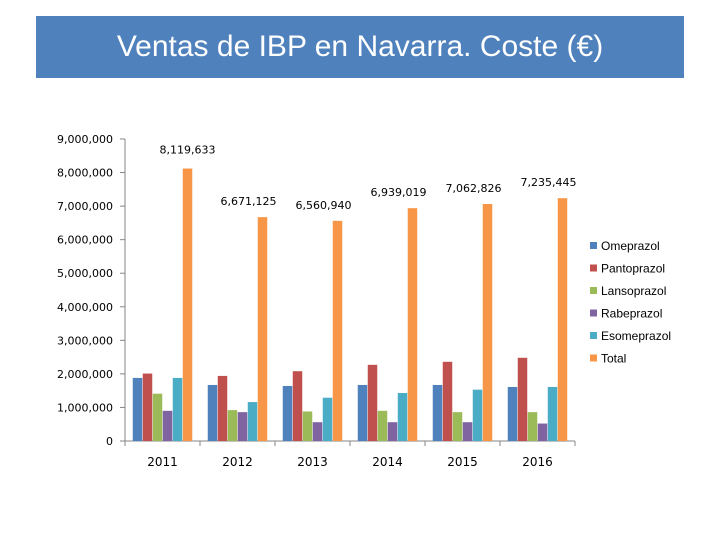  I want to click on y-tick-label: 1,000,000, so click(85, 407).